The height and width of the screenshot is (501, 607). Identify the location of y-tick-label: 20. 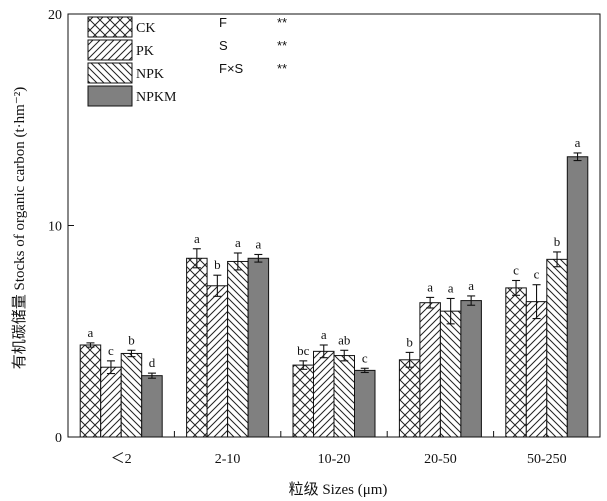
(55, 15).